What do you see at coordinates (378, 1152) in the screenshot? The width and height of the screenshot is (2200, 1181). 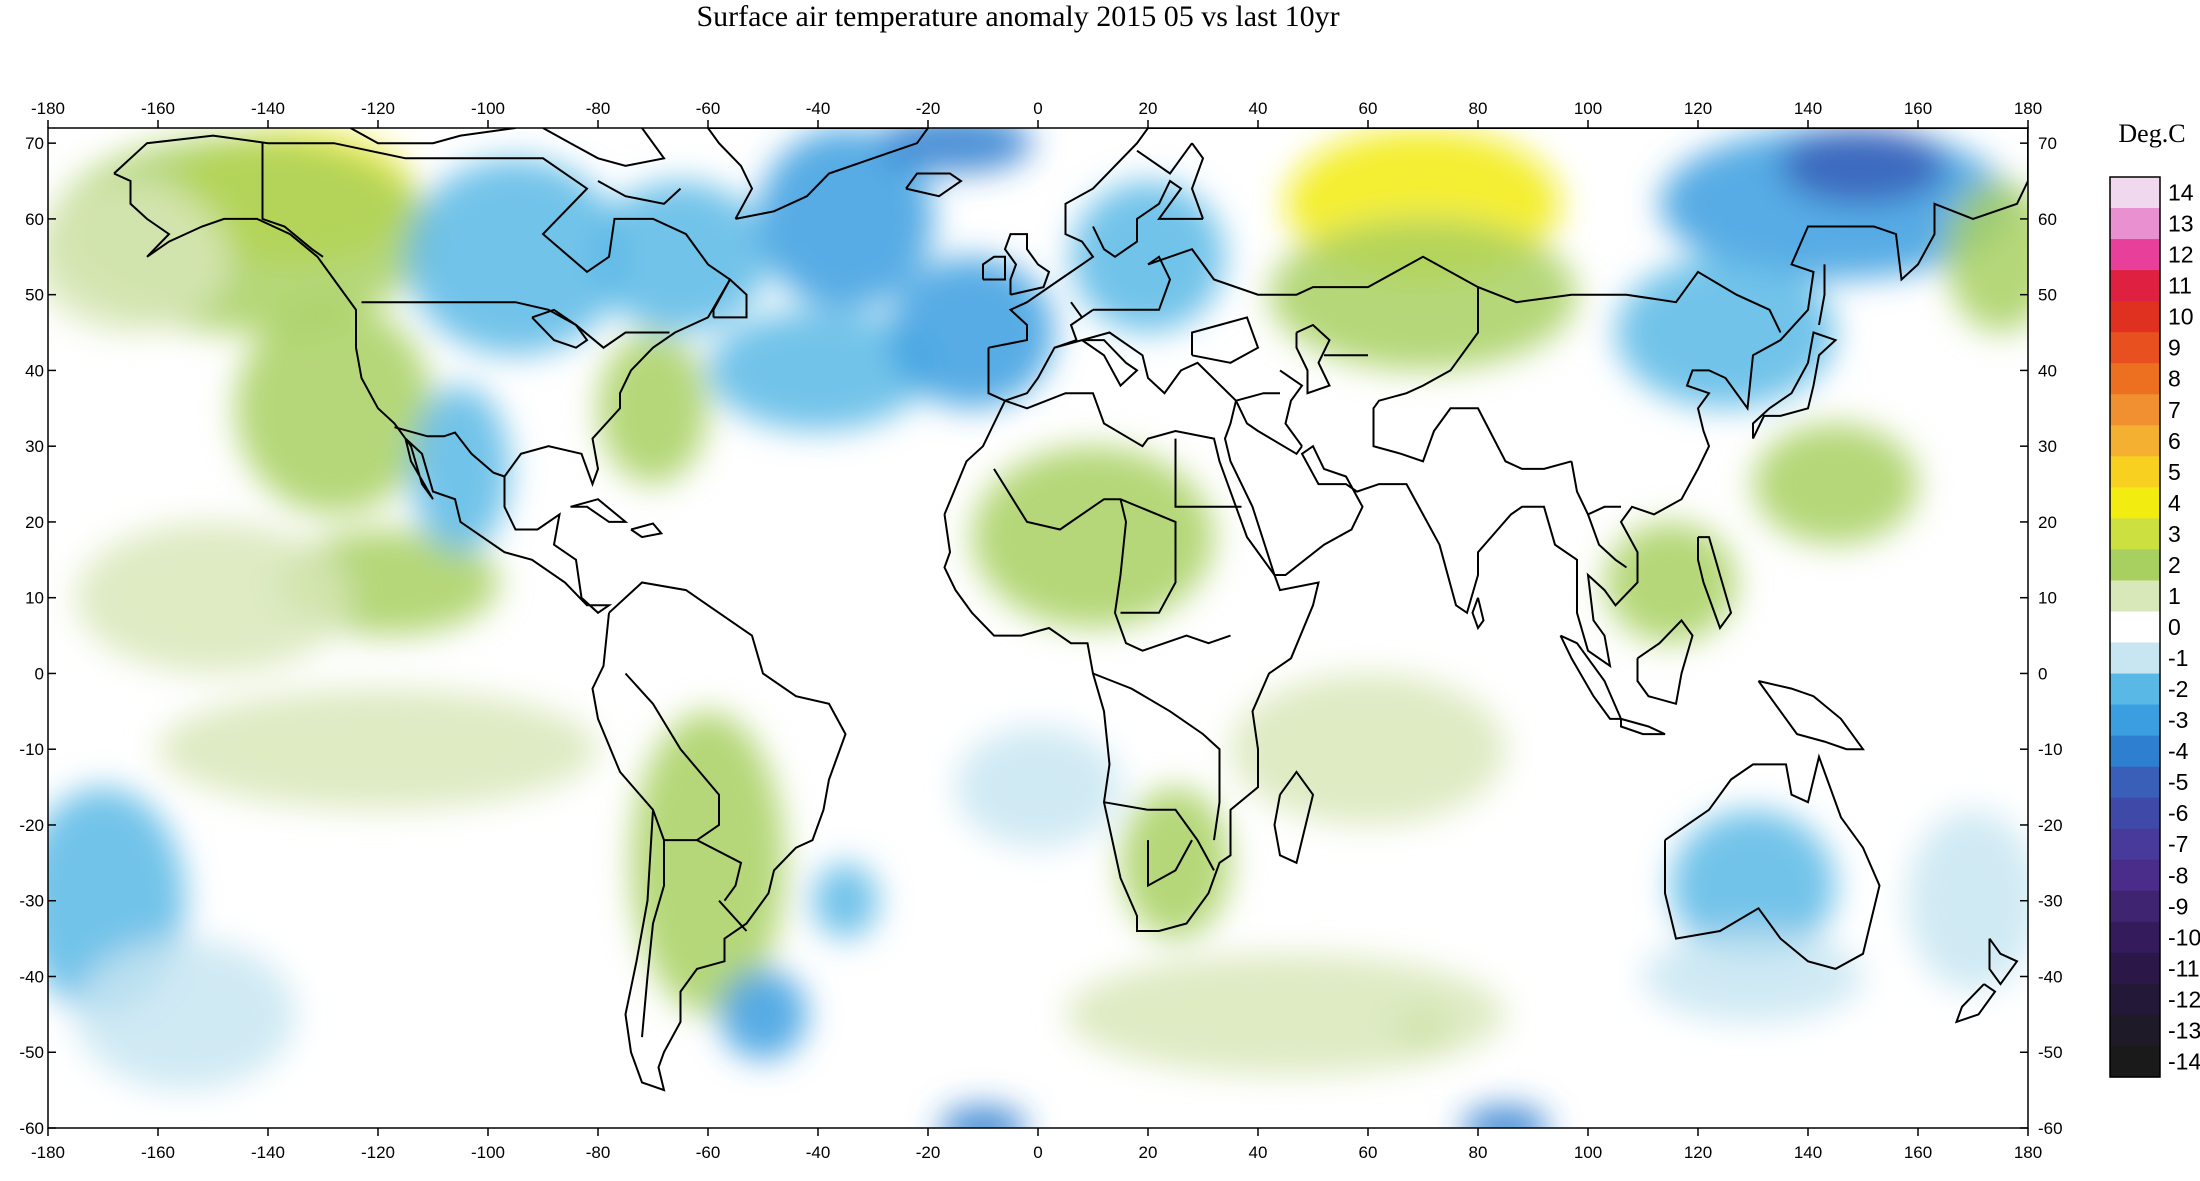 I see `lon-tick-label-bottom: -120` at bounding box center [378, 1152].